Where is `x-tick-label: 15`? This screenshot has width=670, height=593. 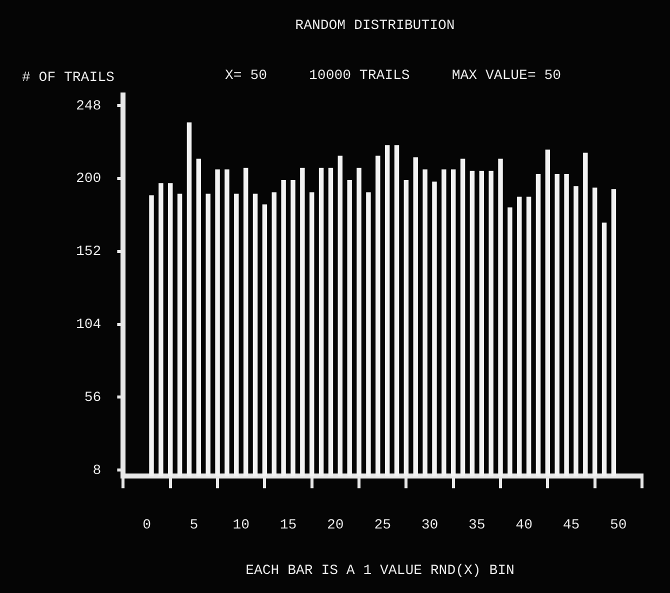
x-tick-label: 15 is located at coordinates (288, 525).